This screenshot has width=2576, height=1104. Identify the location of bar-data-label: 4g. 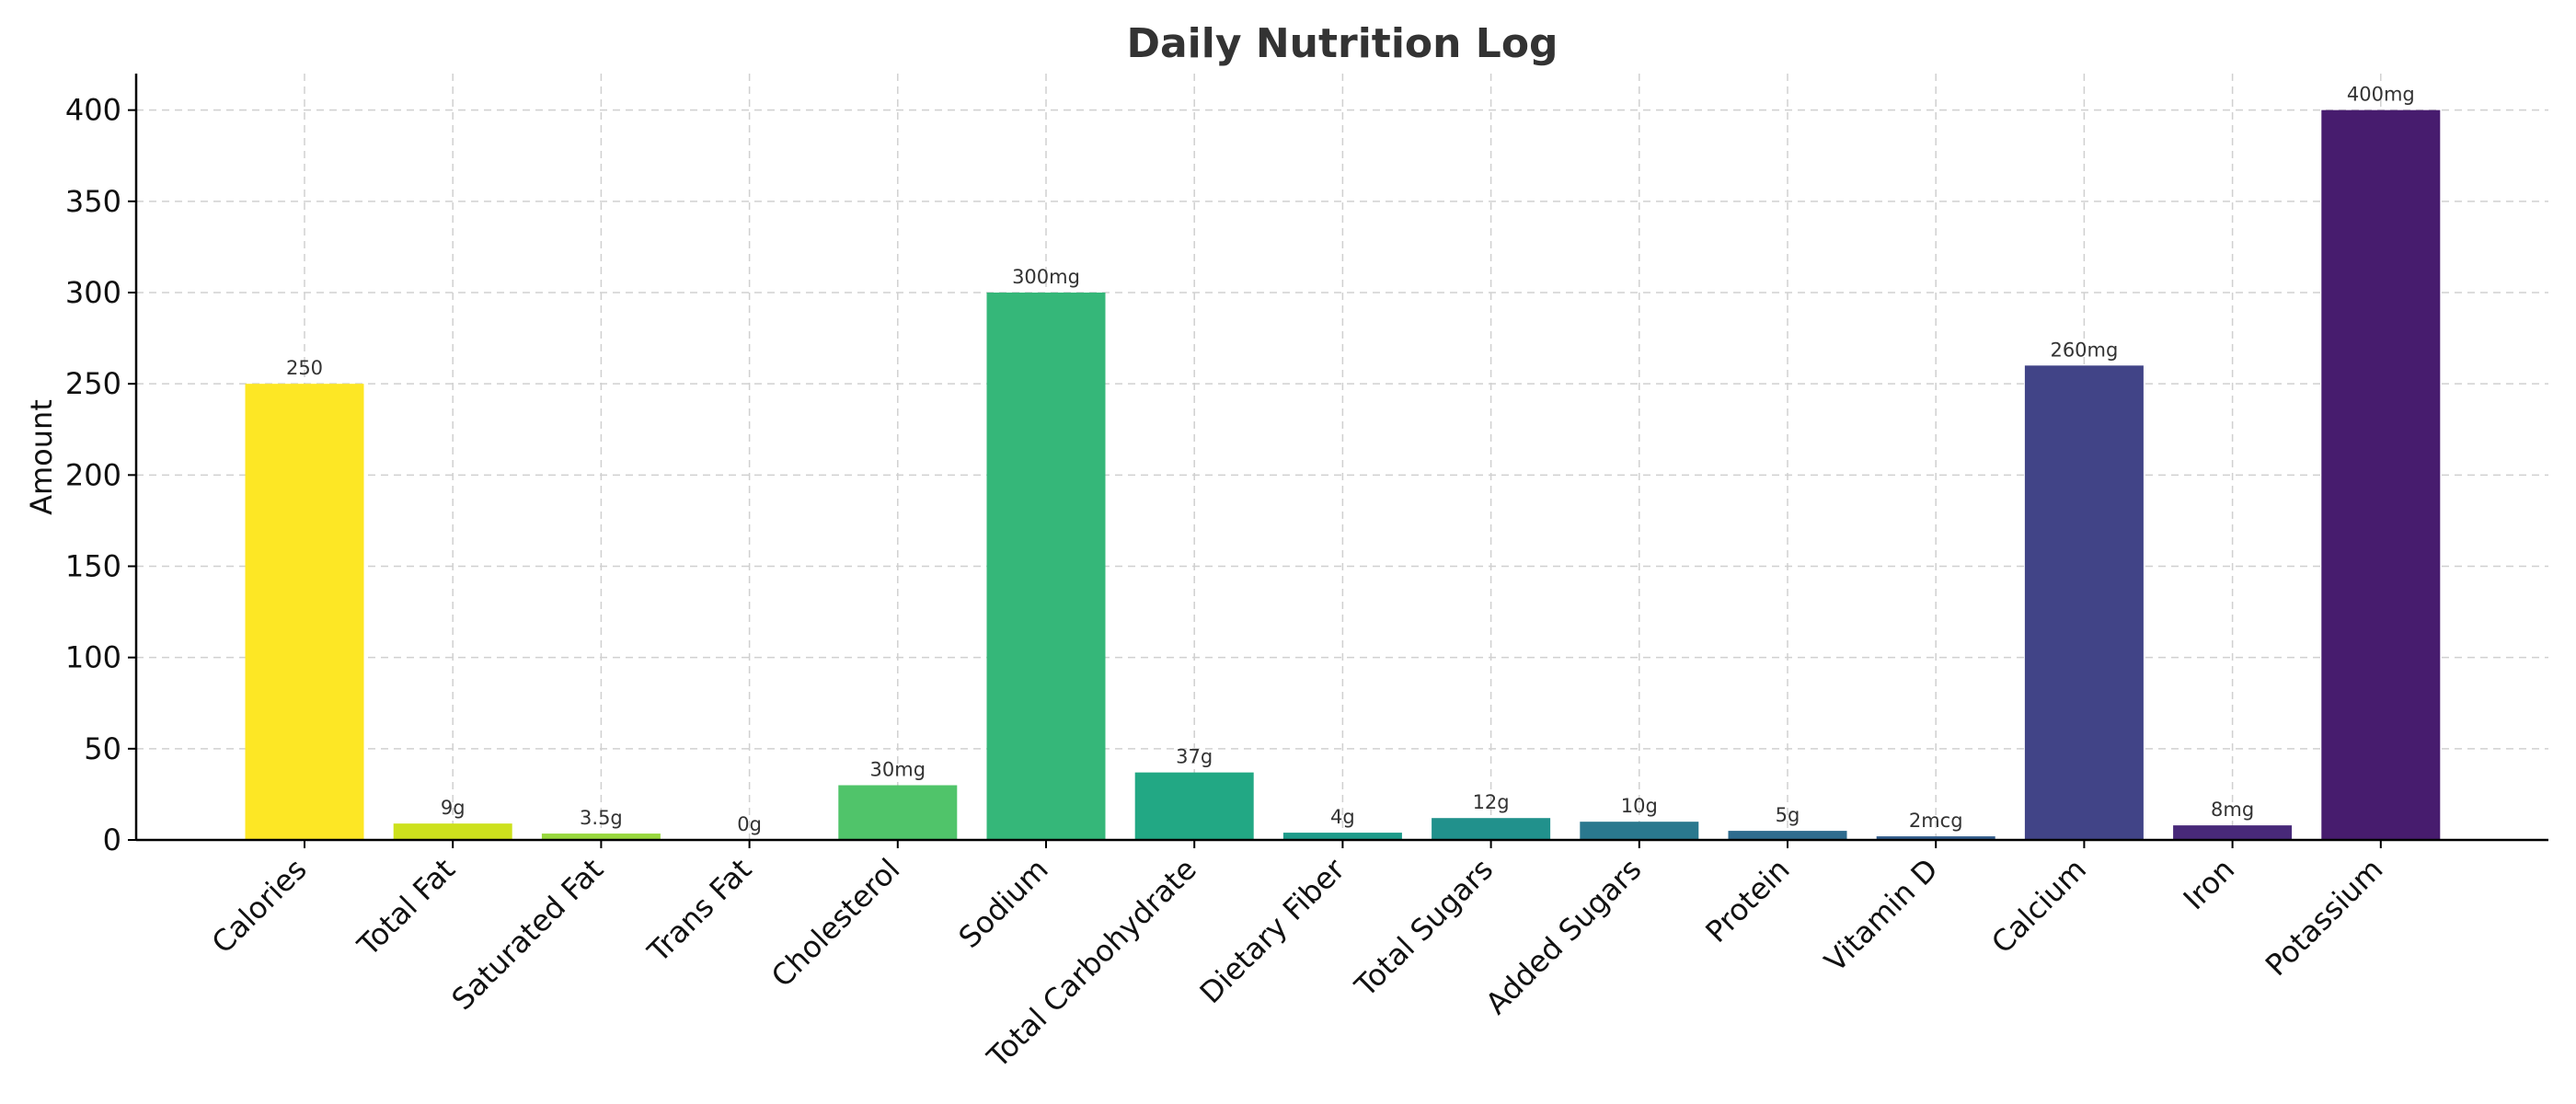
(1342, 817).